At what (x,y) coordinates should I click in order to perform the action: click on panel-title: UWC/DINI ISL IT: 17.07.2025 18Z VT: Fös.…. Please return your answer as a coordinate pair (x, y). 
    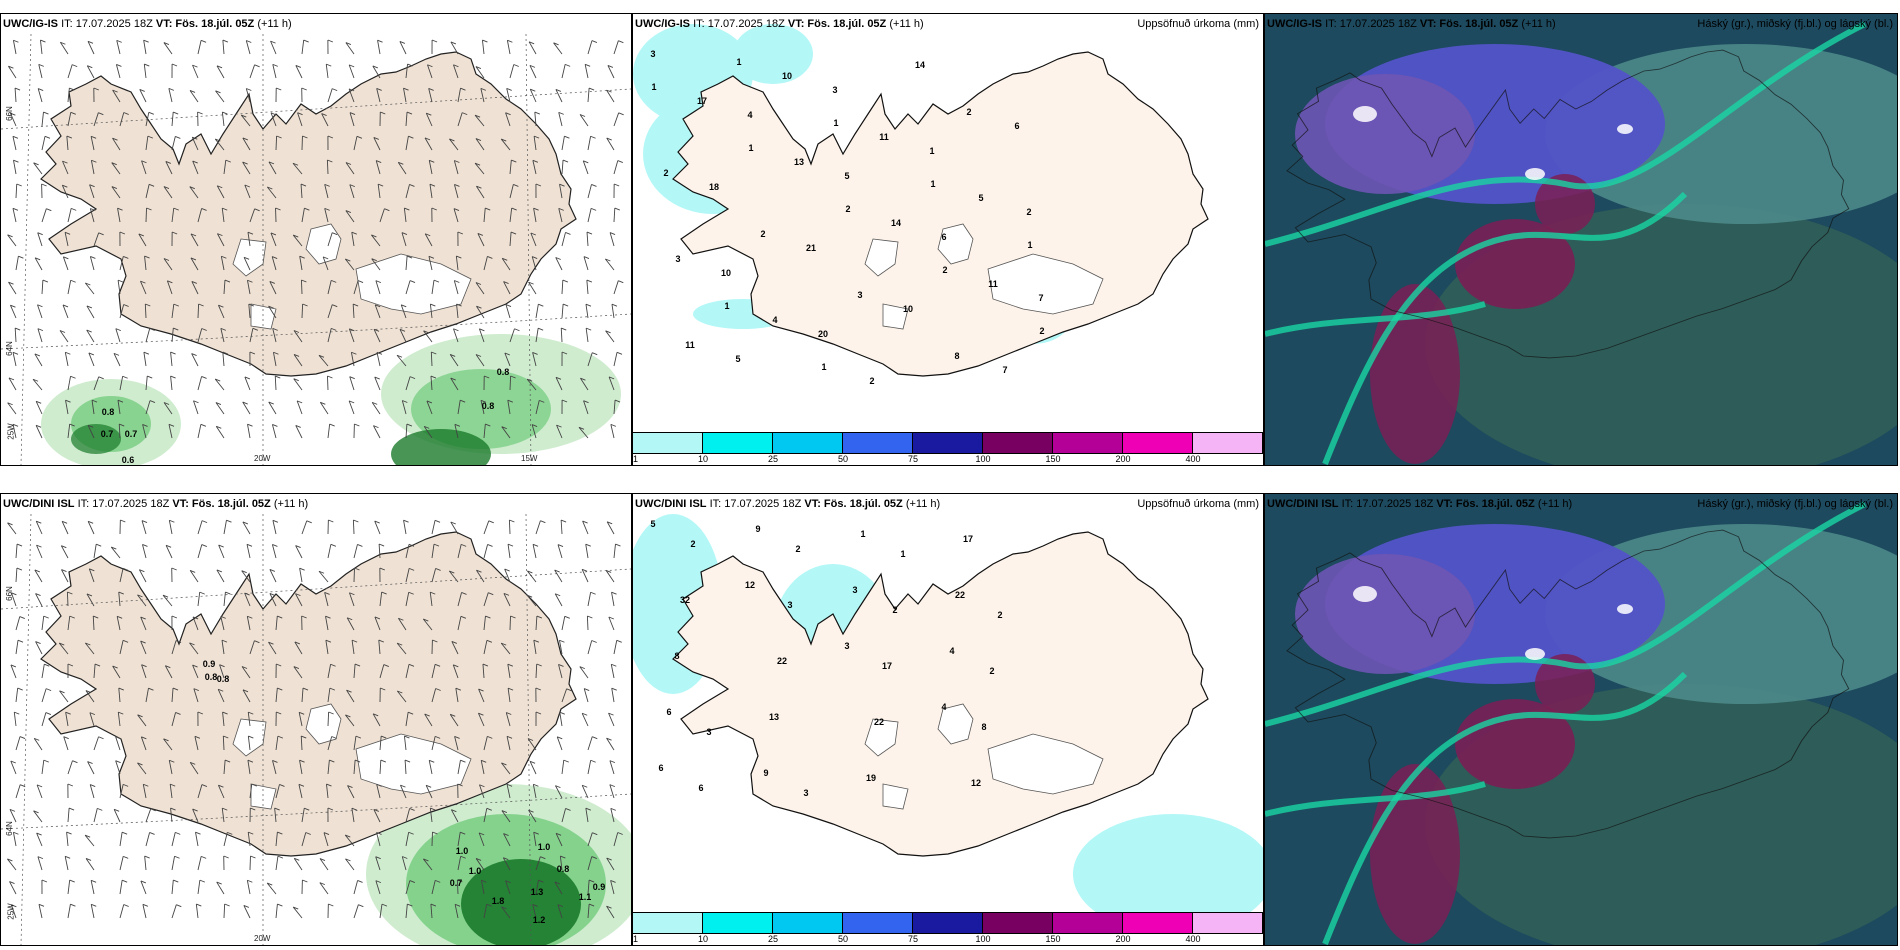
    Looking at the image, I should click on (788, 504).